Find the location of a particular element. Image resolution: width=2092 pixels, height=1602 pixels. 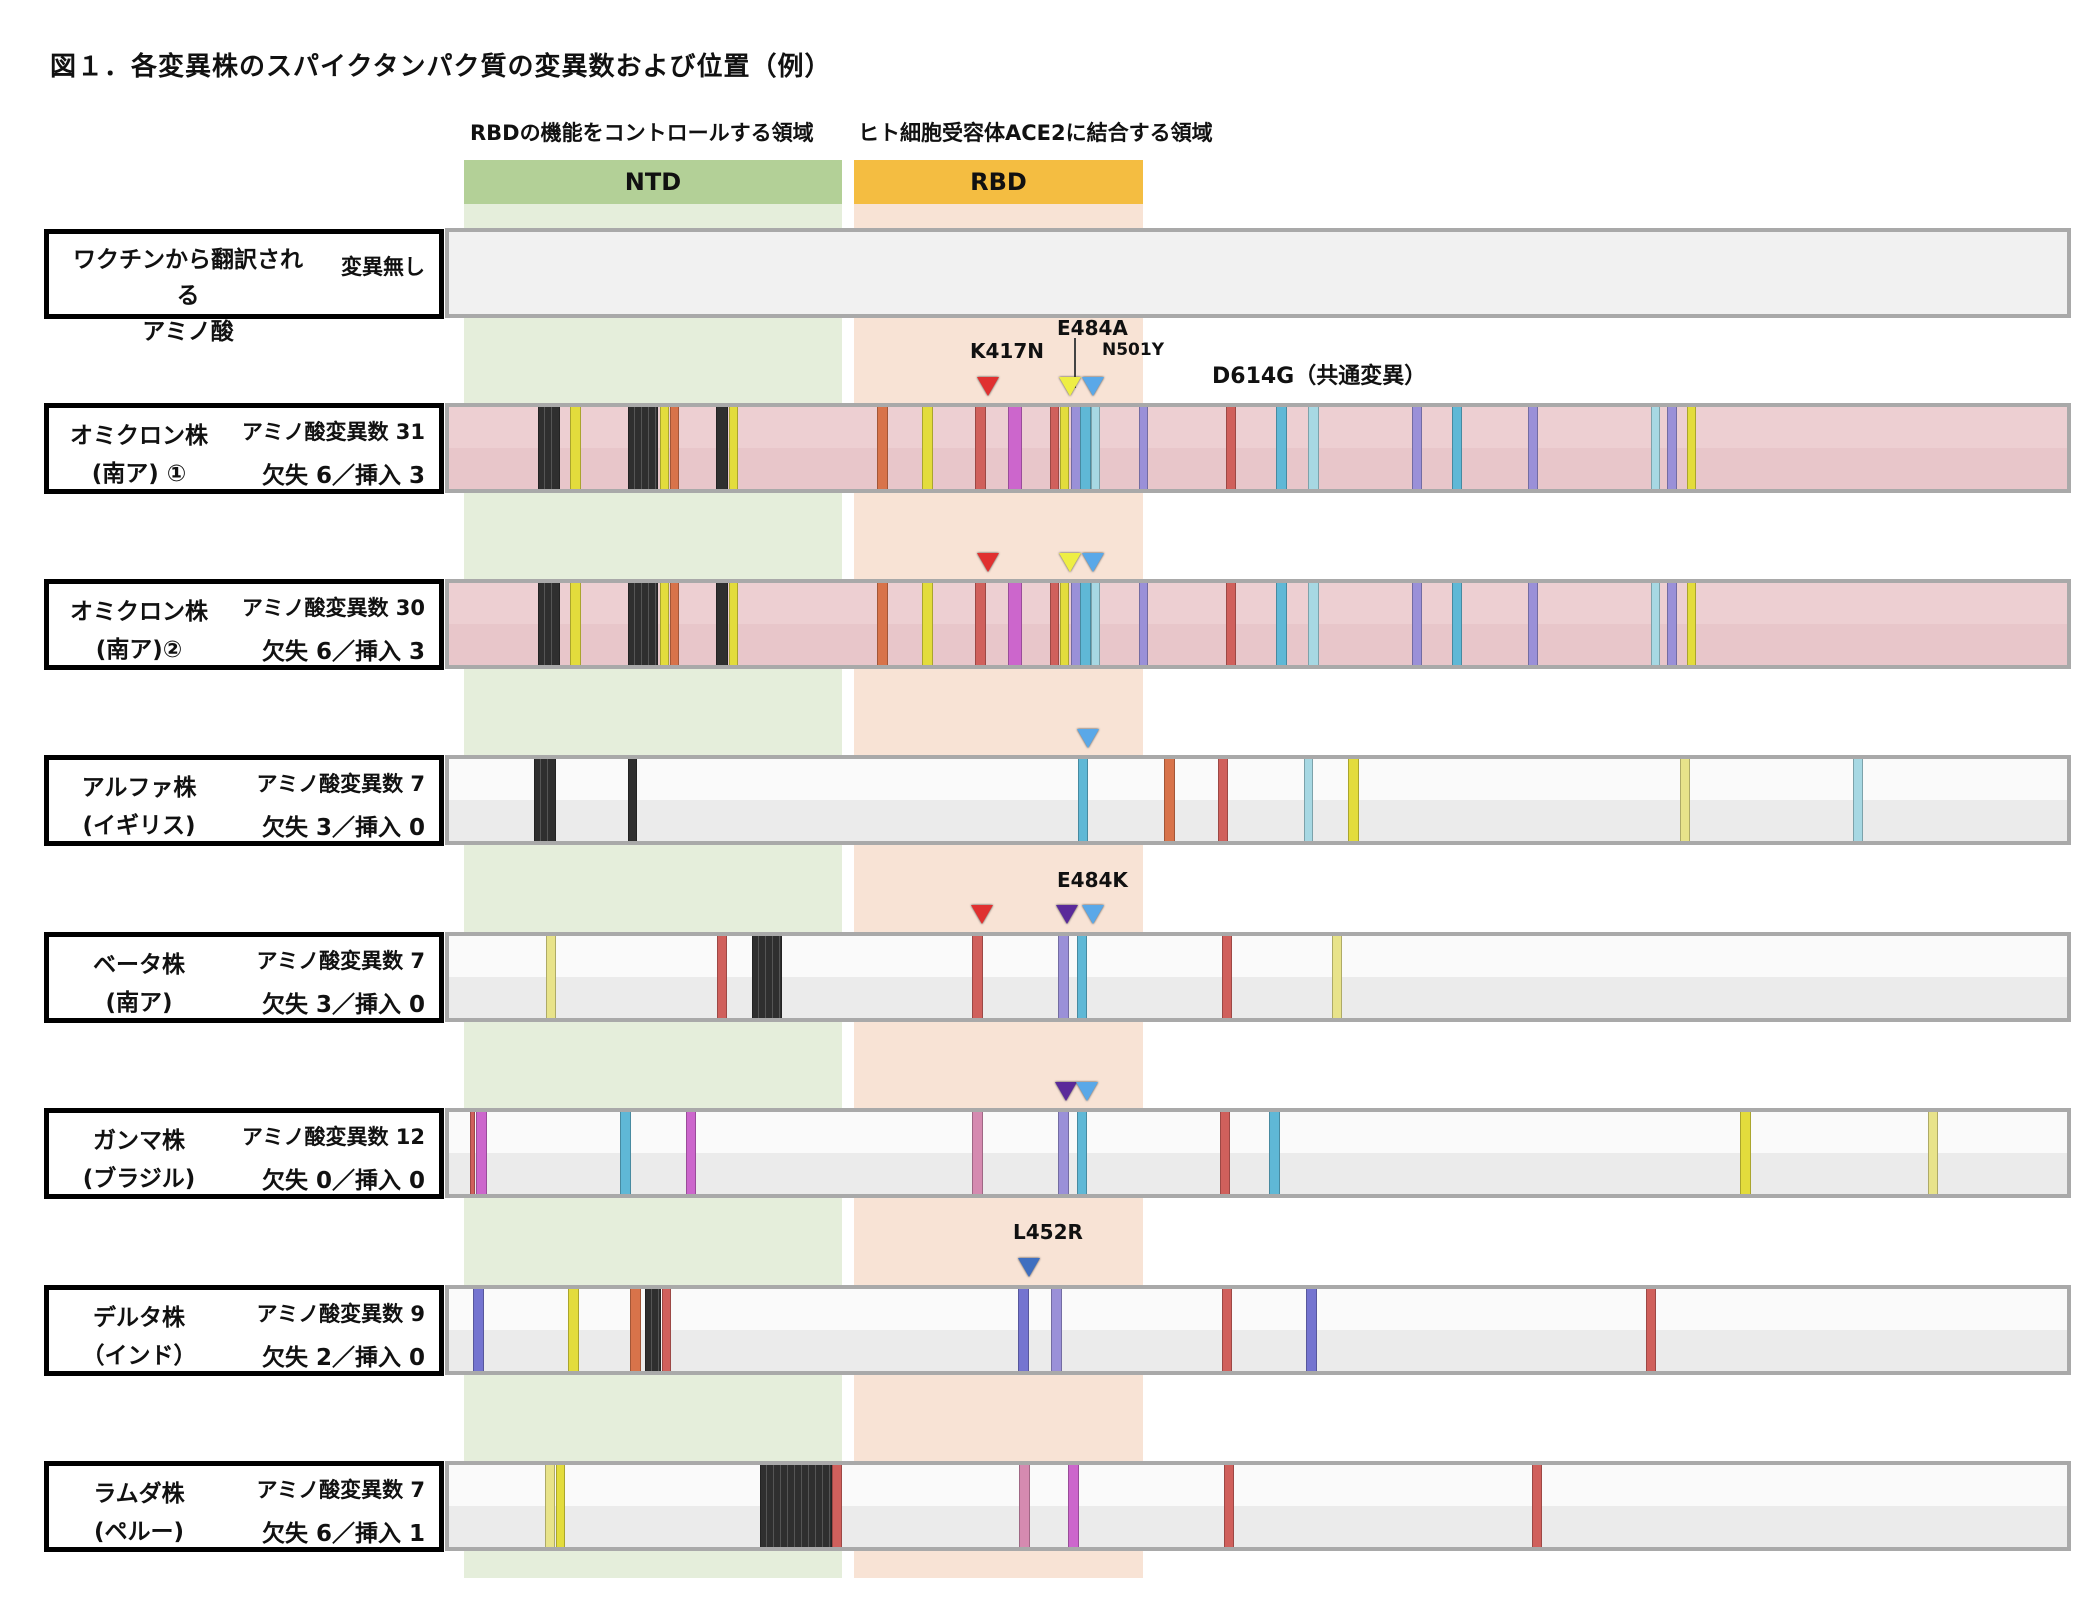

reference-label-box: ワクチンから翻訳される アミノ酸 変異無し is located at coordinates (244, 287).